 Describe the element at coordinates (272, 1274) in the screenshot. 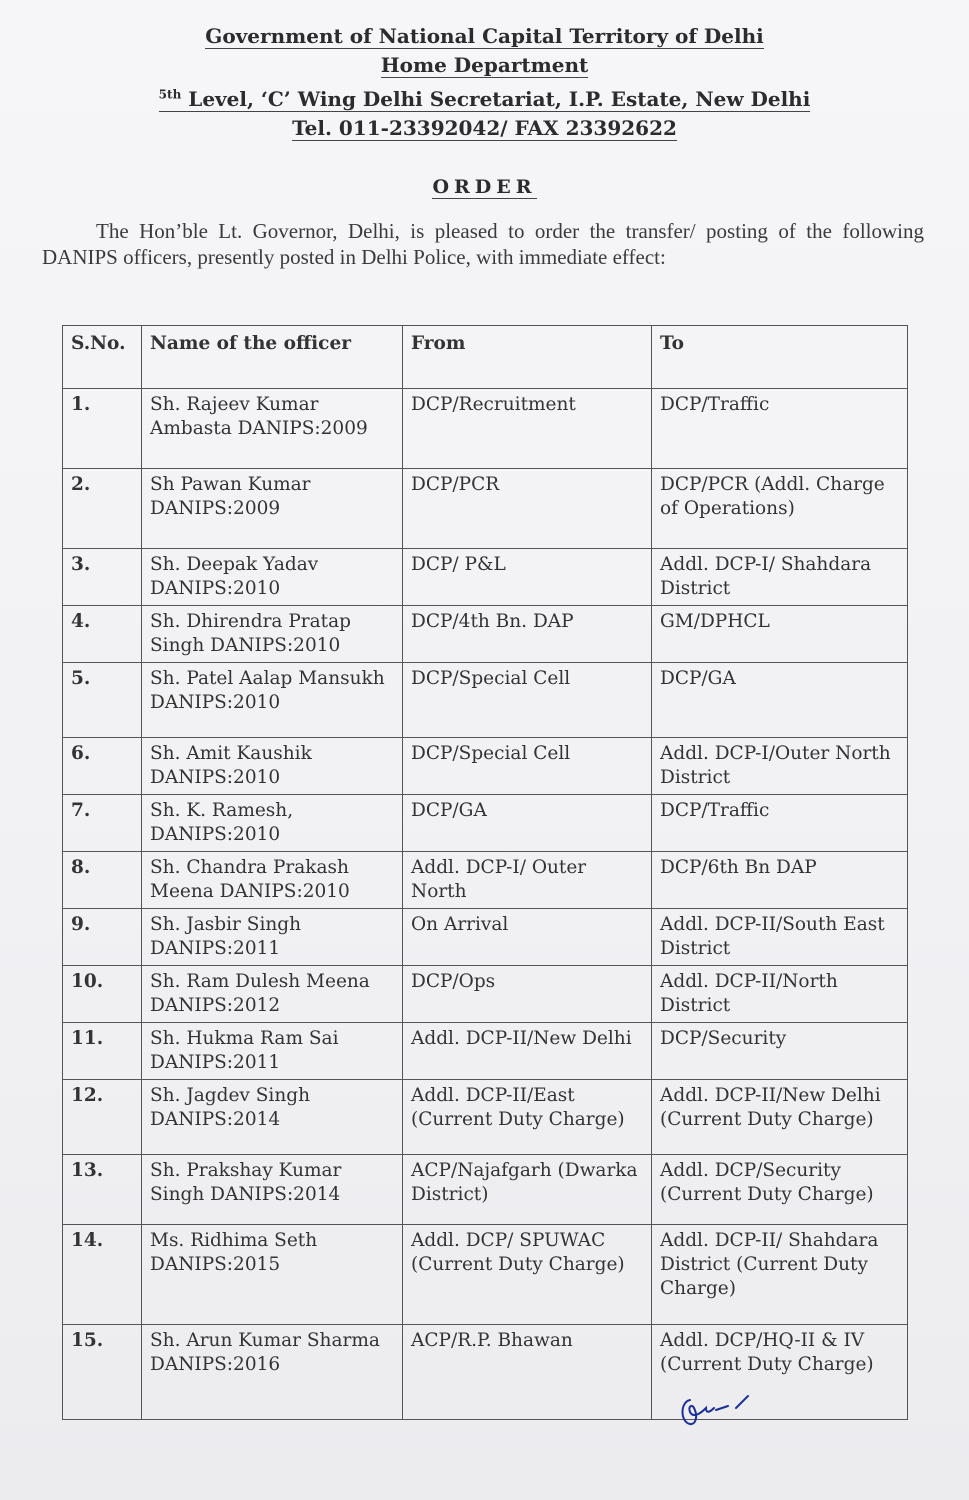

I see `officer-name-cell: Ms. Ridhima Seth DANIPS:2015` at that location.